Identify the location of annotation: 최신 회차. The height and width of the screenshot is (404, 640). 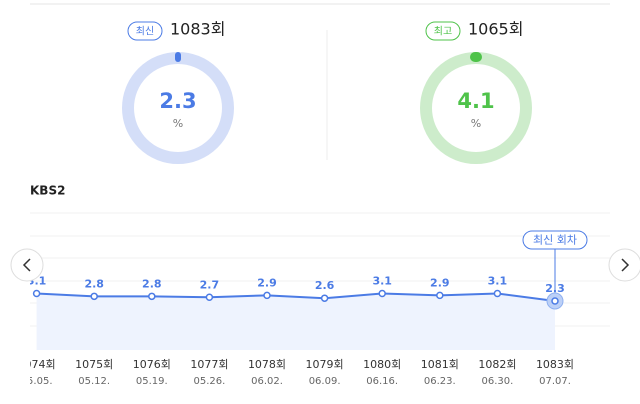
(555, 240).